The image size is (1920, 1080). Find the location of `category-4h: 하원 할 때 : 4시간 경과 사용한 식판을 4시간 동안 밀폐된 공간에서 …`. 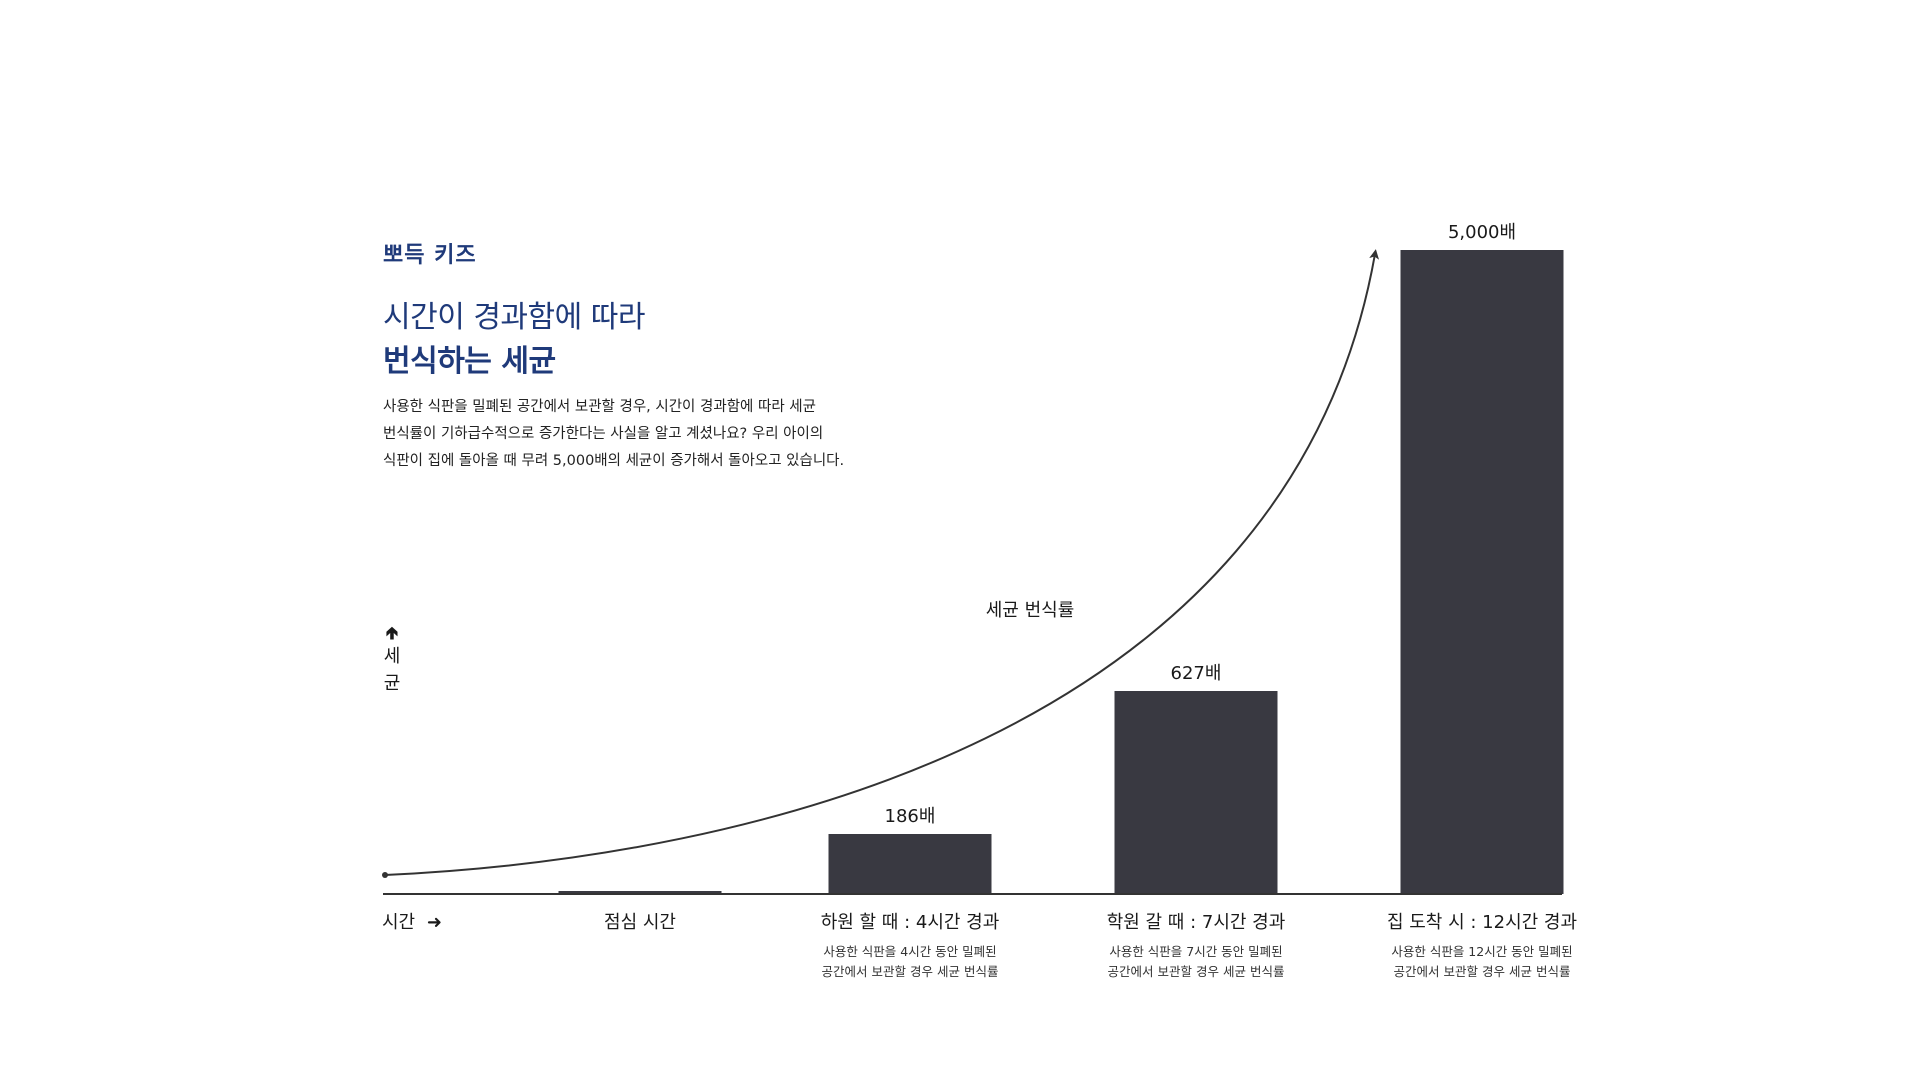

category-4h: 하원 할 때 : 4시간 경과 사용한 식판을 4시간 동안 밀폐된 공간에서 … is located at coordinates (910, 945).